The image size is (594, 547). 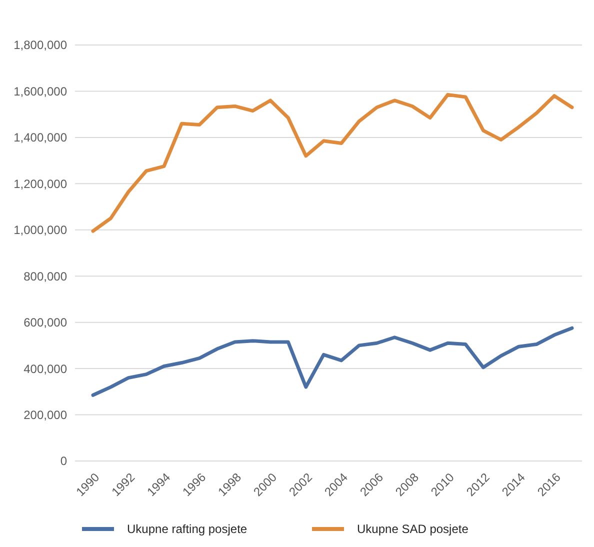 What do you see at coordinates (46, 323) in the screenshot?
I see `y-tick-label: 600,000` at bounding box center [46, 323].